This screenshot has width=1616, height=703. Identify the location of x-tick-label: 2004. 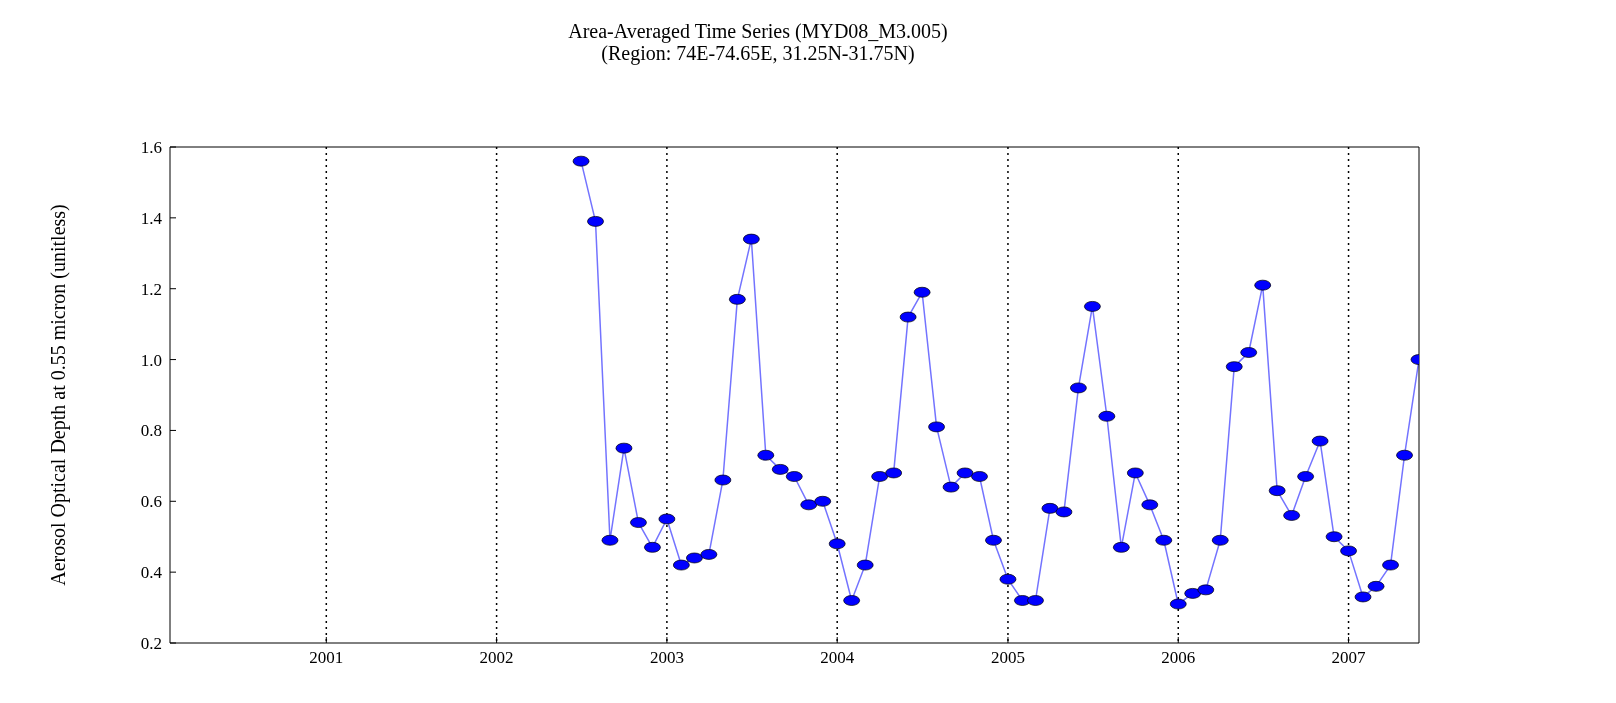
(837, 658).